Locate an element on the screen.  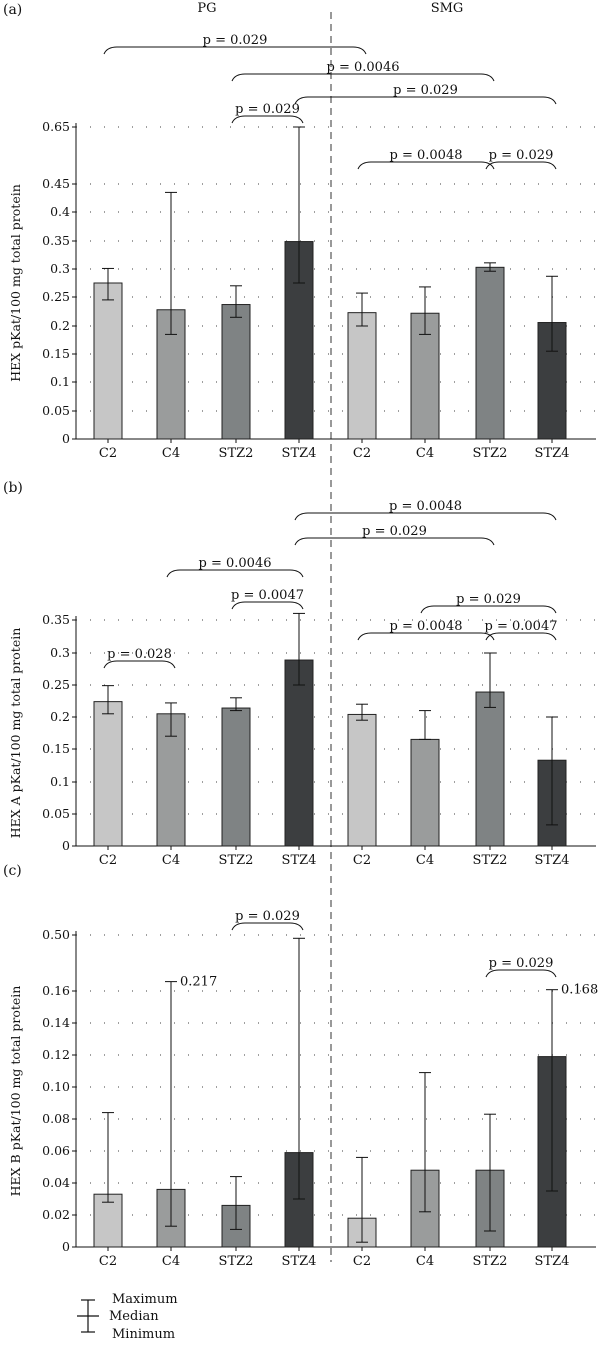
y-tick-label: 0.08 is located at coordinates (56, 1118).